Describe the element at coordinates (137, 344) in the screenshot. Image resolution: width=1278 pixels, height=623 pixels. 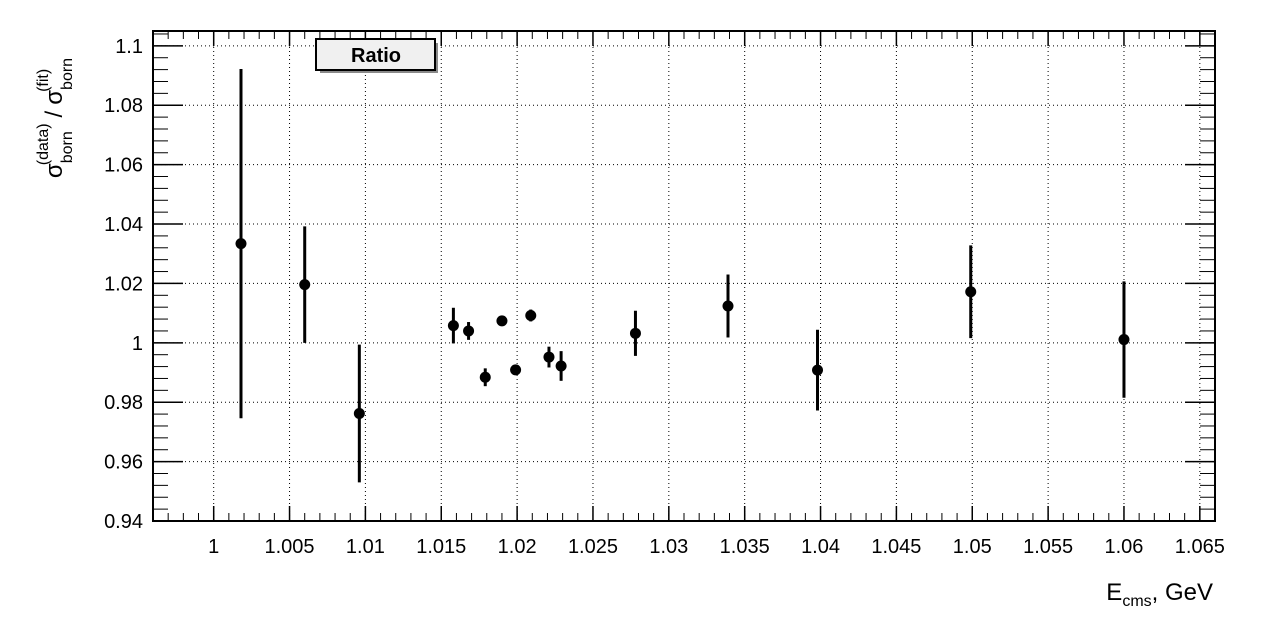
I see `y-tick-label: 1` at that location.